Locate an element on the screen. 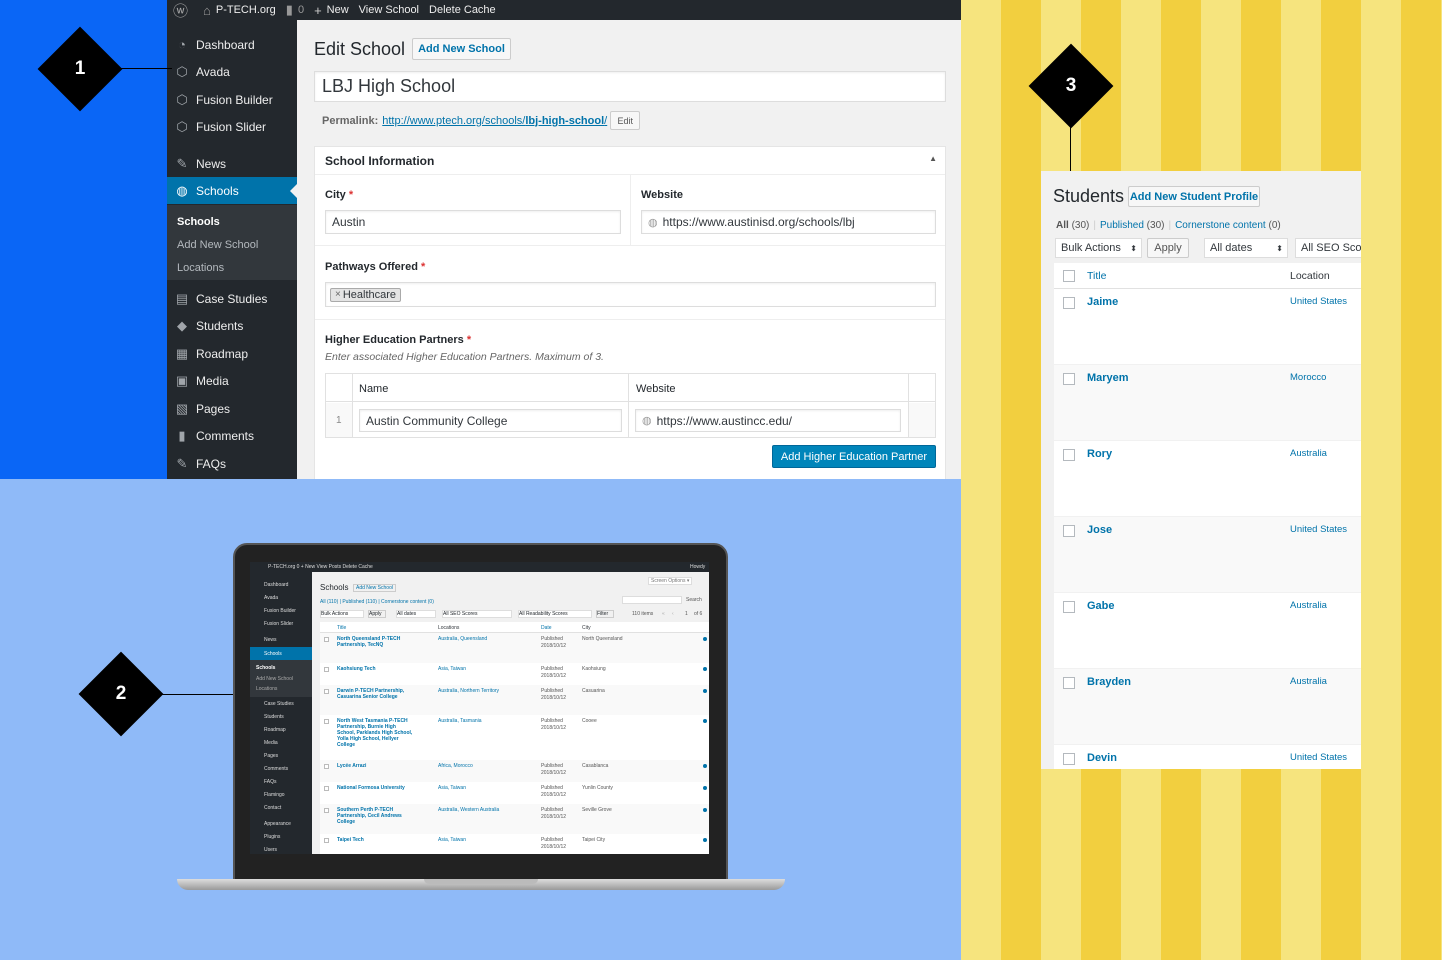 The image size is (1442, 960). sidebar-item-faqs: ✎ FAQs is located at coordinates (201, 463).